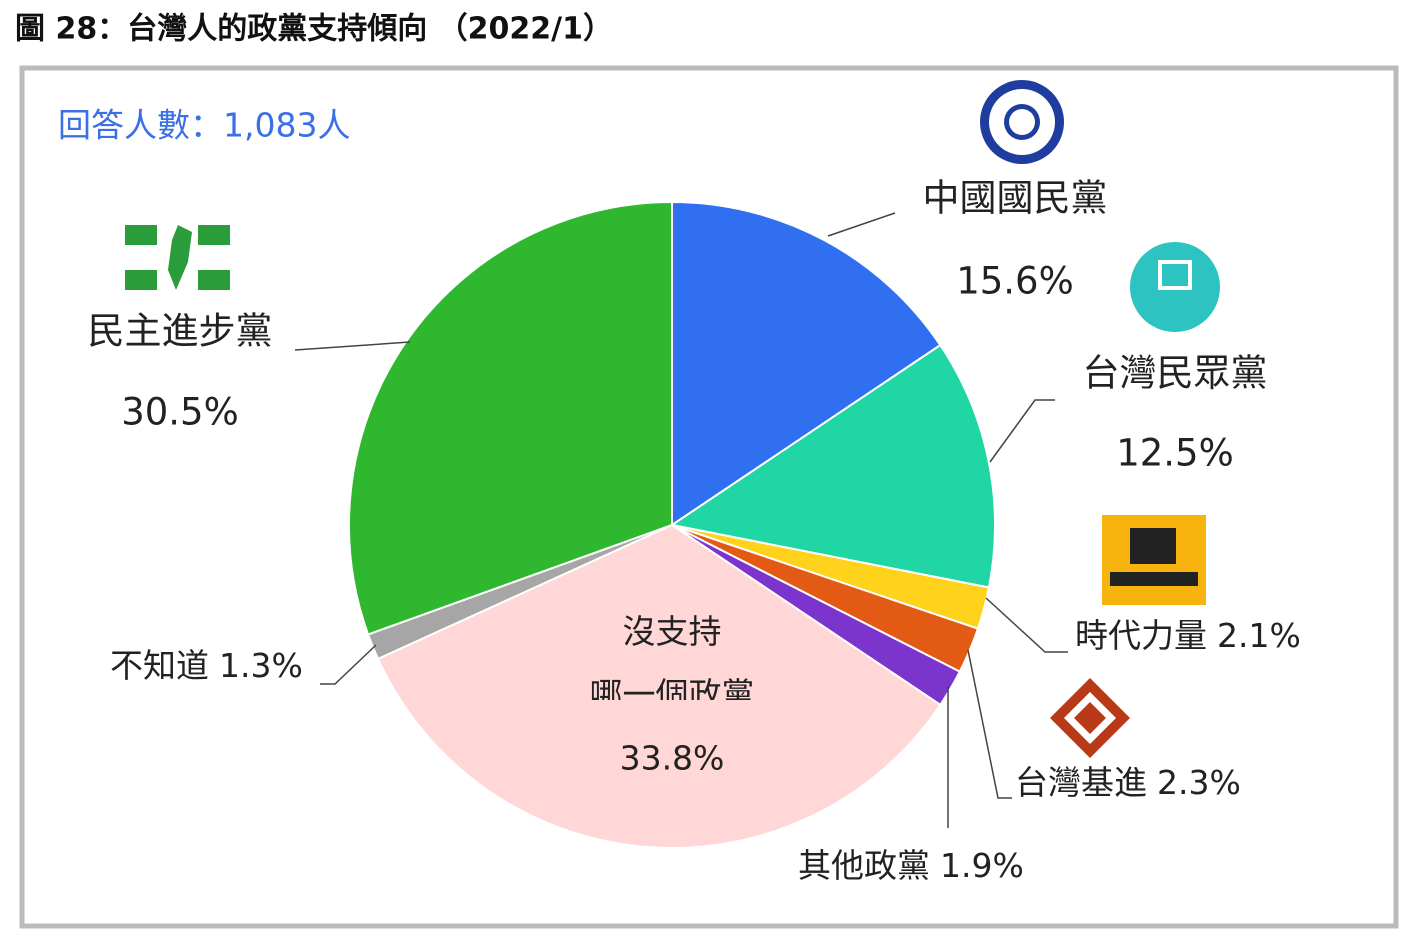 The width and height of the screenshot is (1420, 944). What do you see at coordinates (159, 665) in the screenshot?
I see `category-label: 不知道` at bounding box center [159, 665].